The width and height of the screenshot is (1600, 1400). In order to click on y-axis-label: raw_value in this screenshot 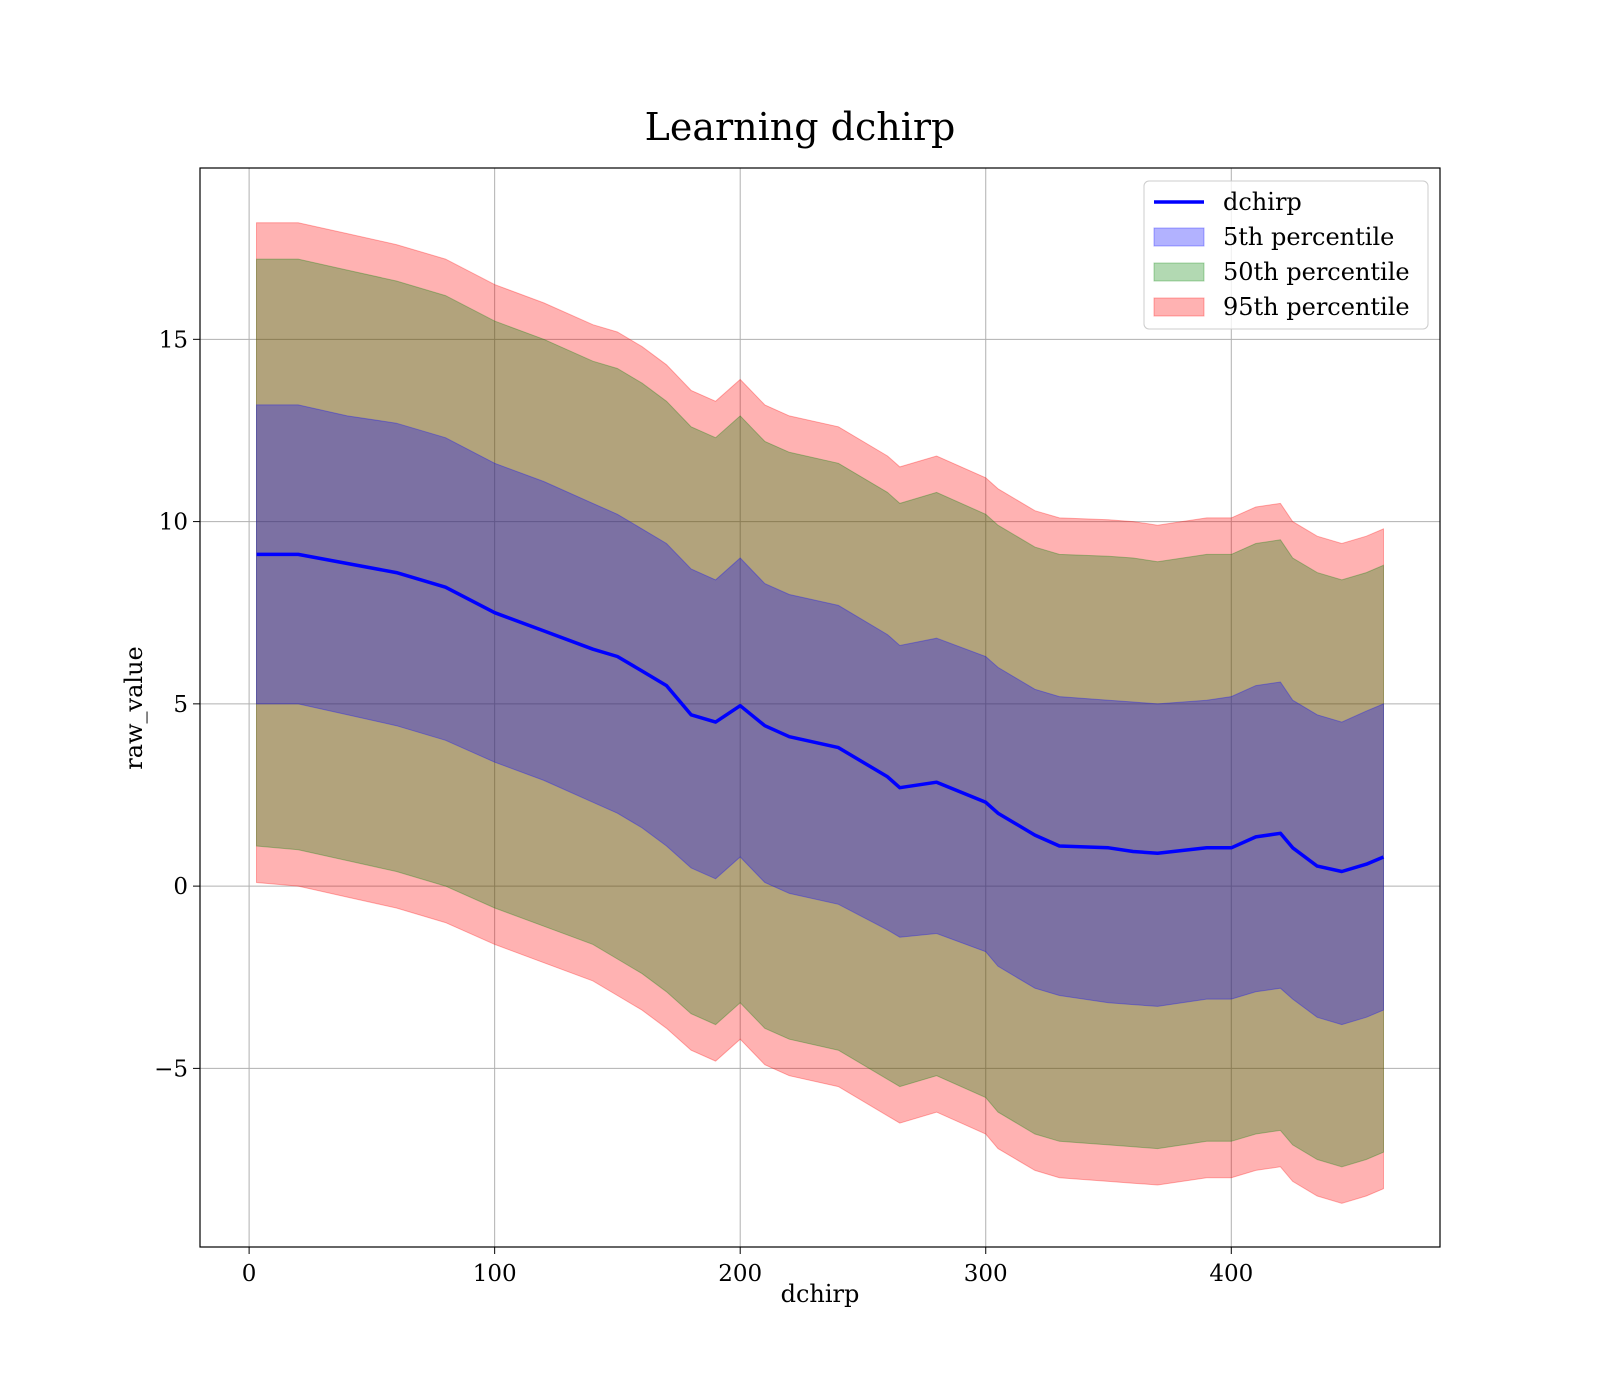, I will do `click(134, 708)`.